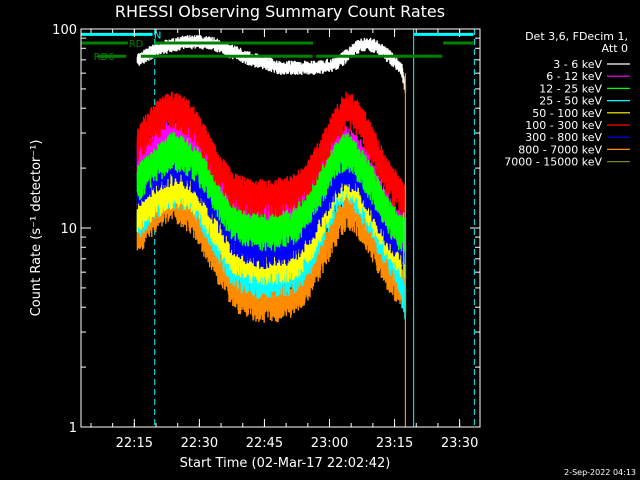 Image resolution: width=640 pixels, height=480 pixels. What do you see at coordinates (615, 48) in the screenshot?
I see `legend-header-line-2: Att 0` at bounding box center [615, 48].